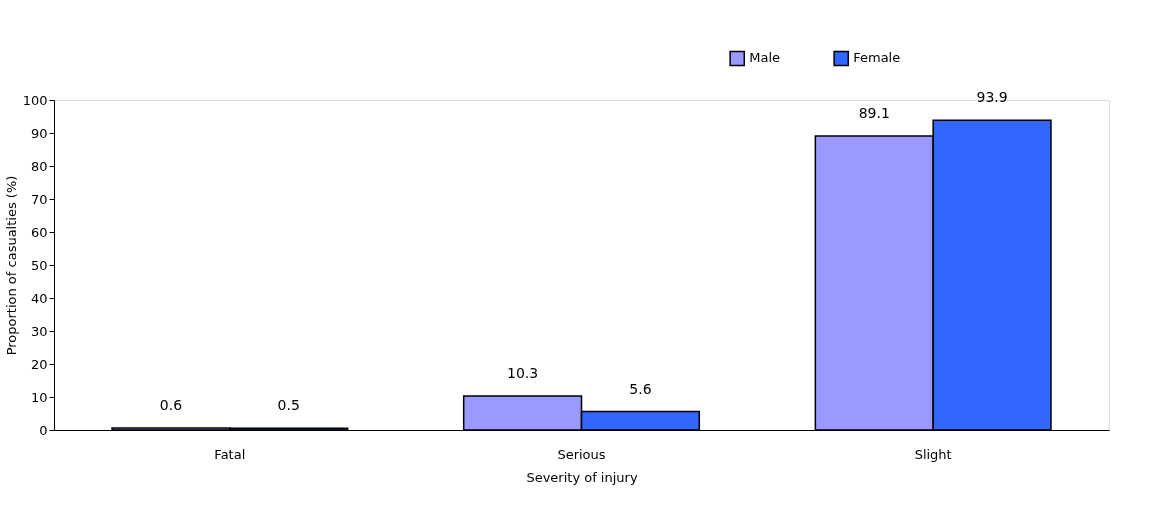  Describe the element at coordinates (764, 58) in the screenshot. I see `legend-label: Male` at that location.